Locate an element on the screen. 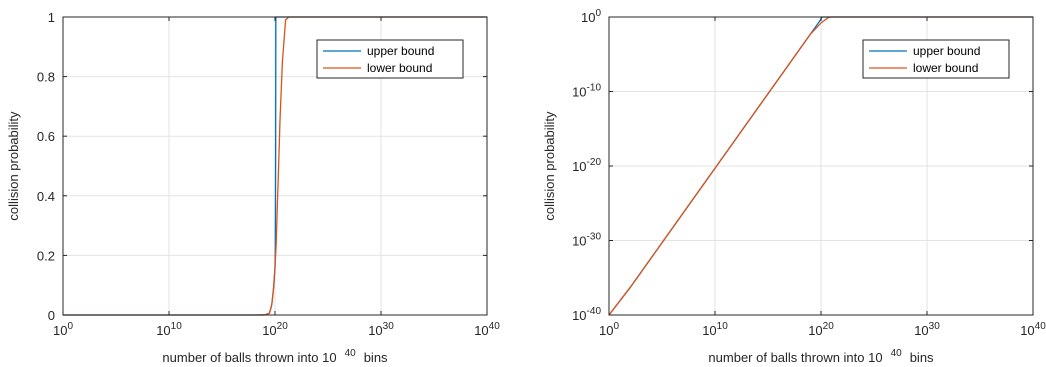 This screenshot has width=1046, height=367. y-tick-exponent: -20 is located at coordinates (594, 162).